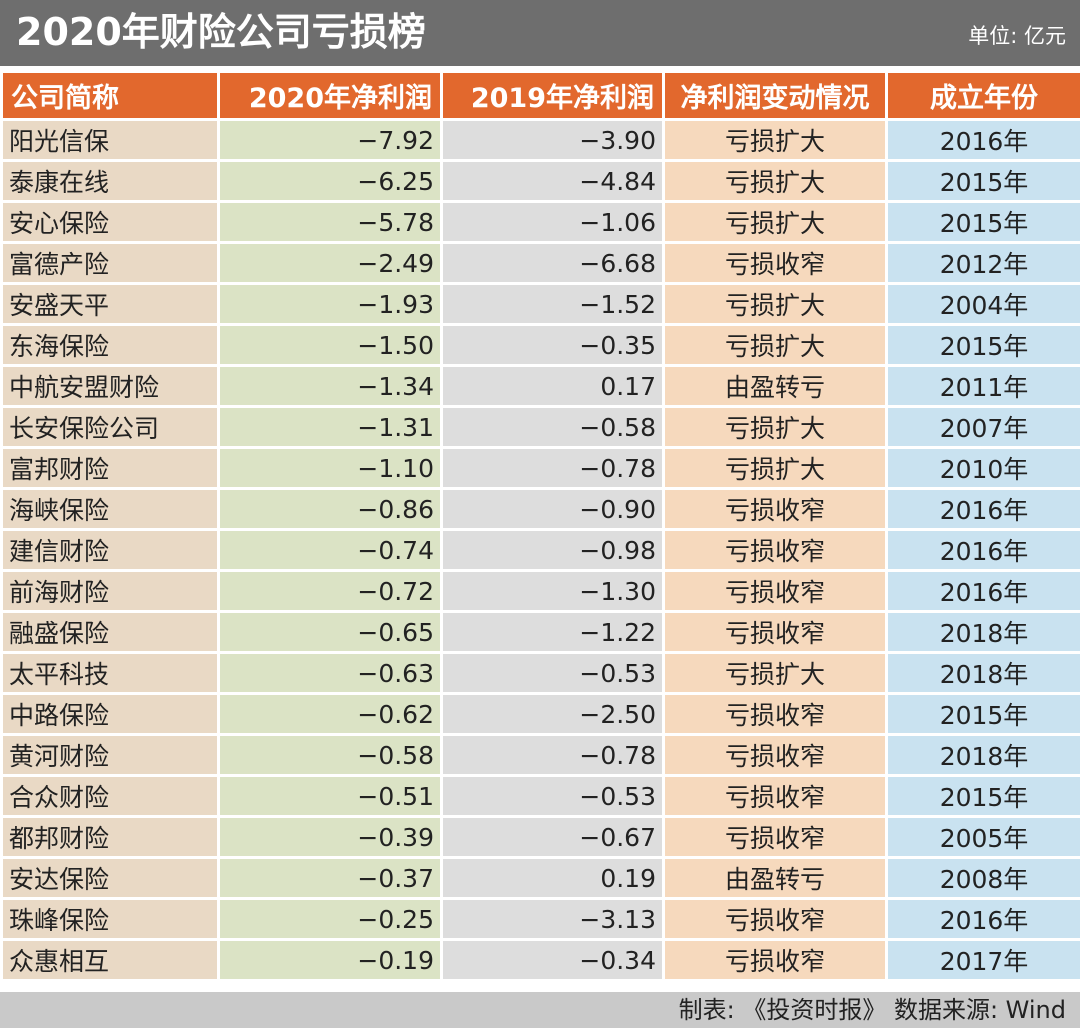 The height and width of the screenshot is (1028, 1080). I want to click on company-name-cell: 黄河财险, so click(110, 755).